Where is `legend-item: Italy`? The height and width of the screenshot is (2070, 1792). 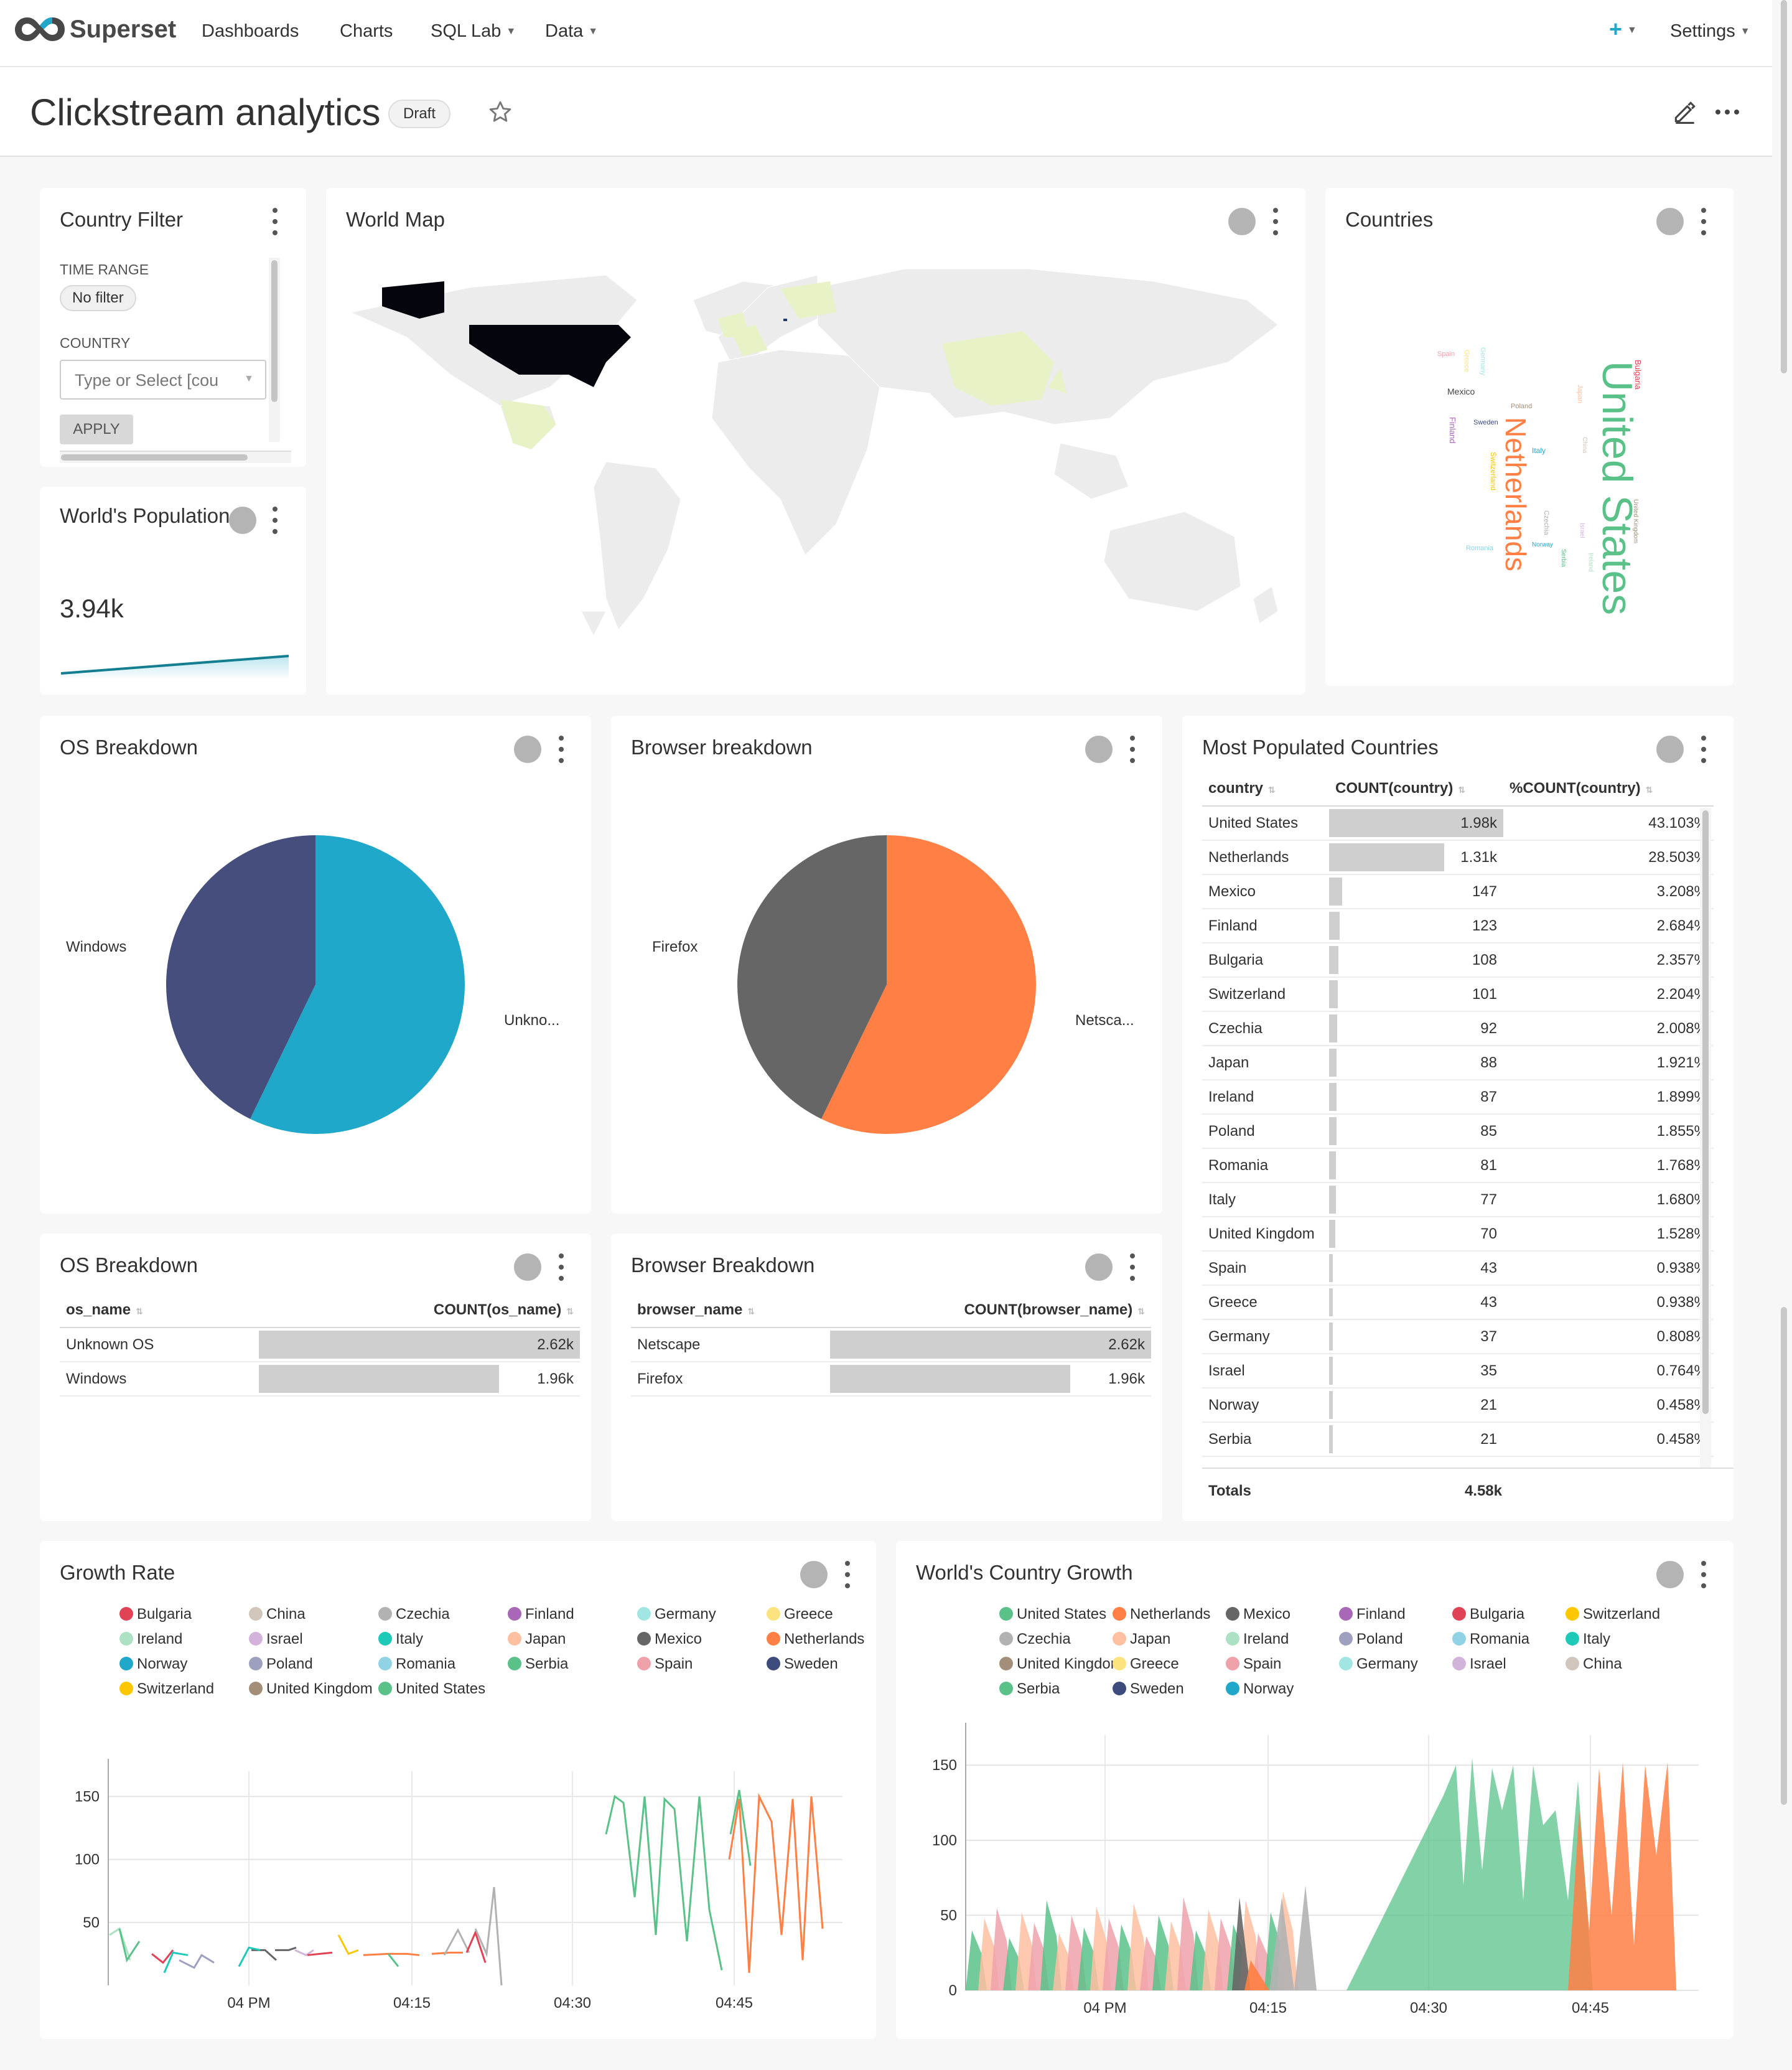
legend-item: Italy is located at coordinates (401, 1639).